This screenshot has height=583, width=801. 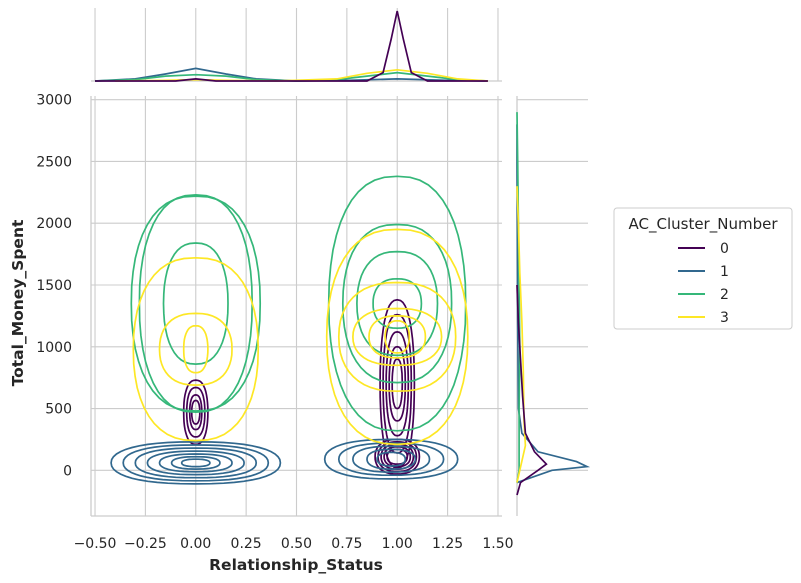 I want to click on y-tick-label: 0, so click(x=67, y=471).